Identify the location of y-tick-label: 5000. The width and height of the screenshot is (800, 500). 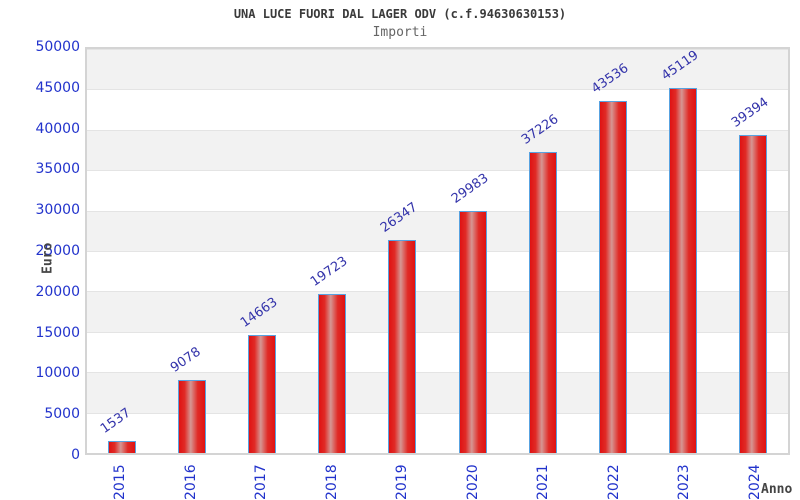
(62, 414).